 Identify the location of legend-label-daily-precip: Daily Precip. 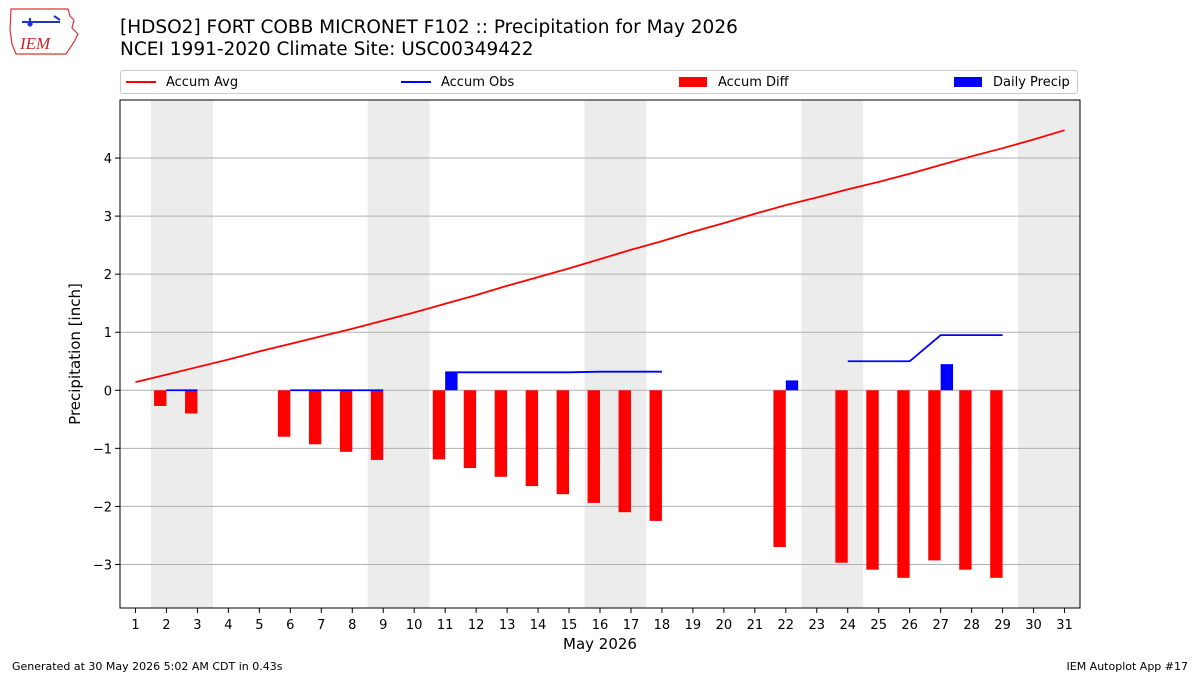
(1031, 82).